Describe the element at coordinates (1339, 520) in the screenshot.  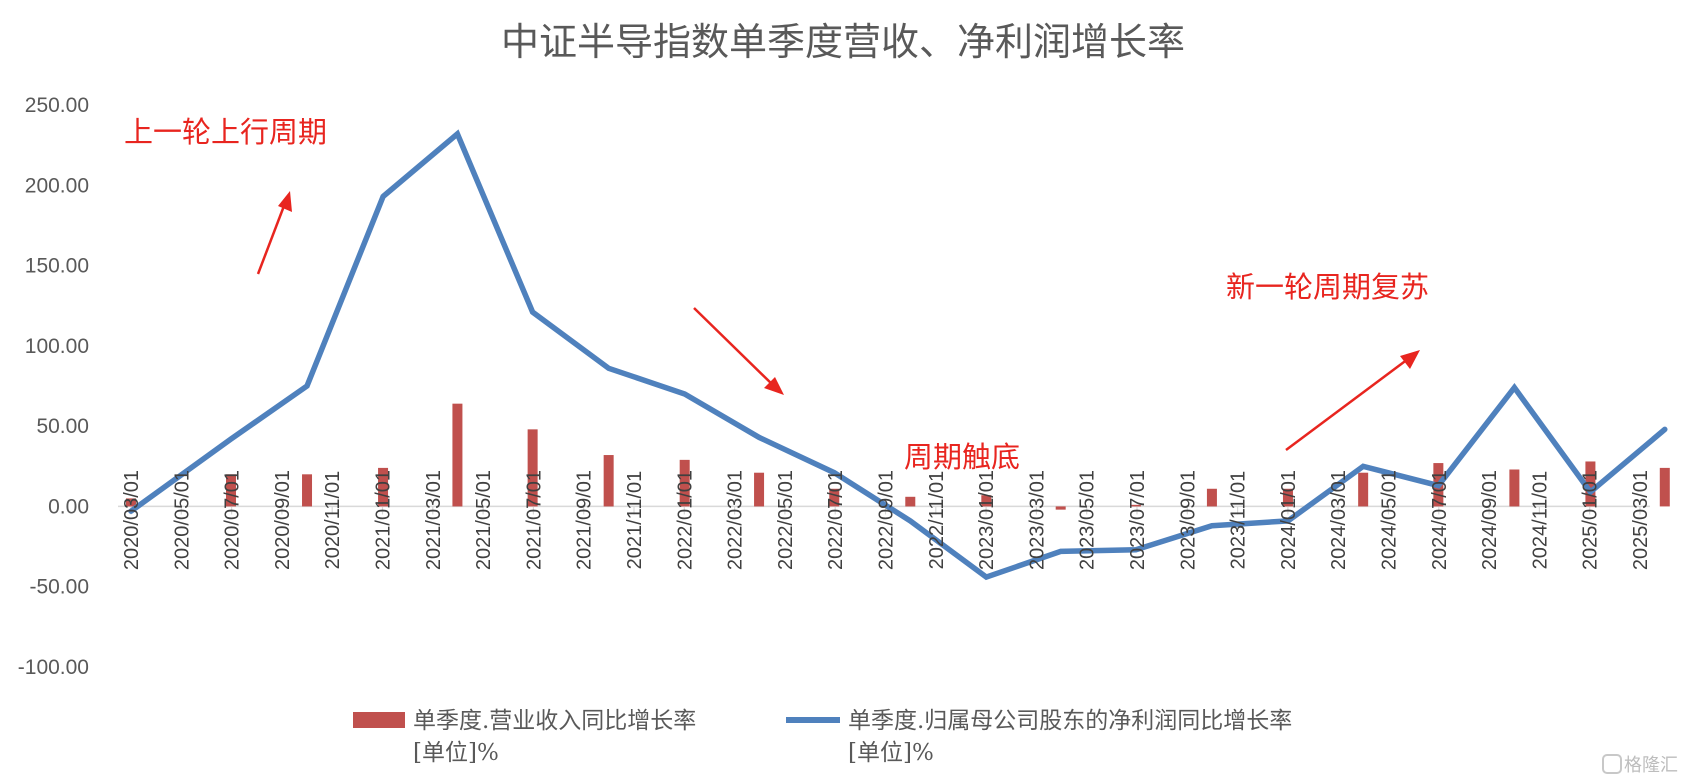
I see `x-tick-label: 2024/03/01` at that location.